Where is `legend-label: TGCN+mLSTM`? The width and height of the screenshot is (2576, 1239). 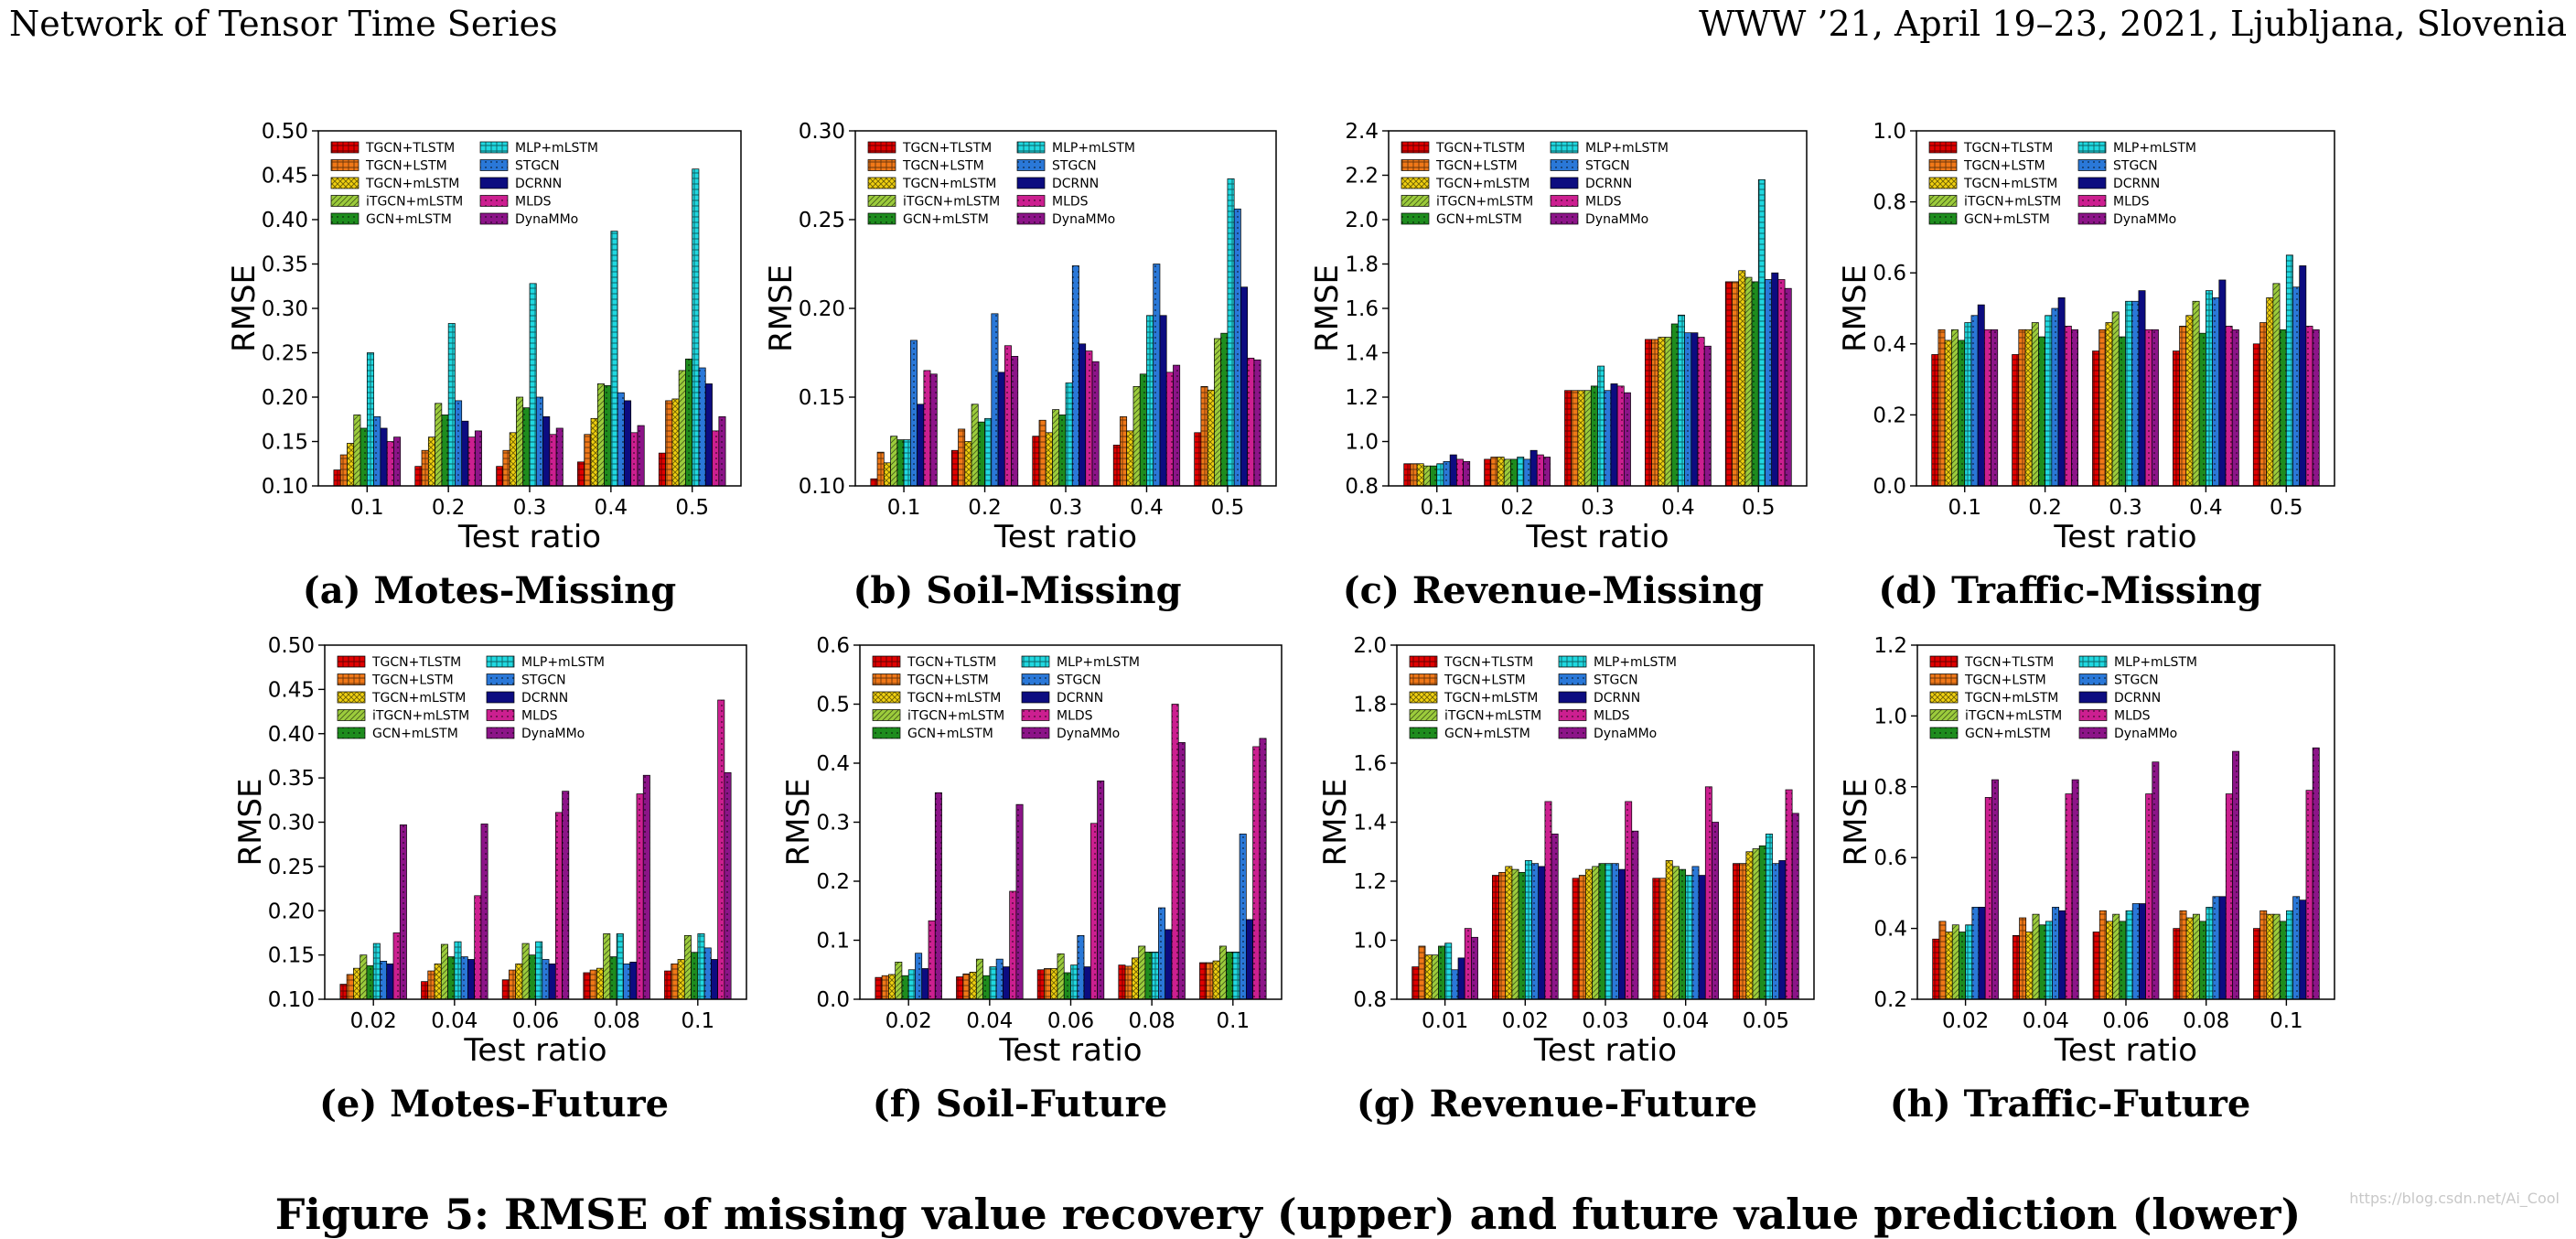 legend-label: TGCN+mLSTM is located at coordinates (1491, 699).